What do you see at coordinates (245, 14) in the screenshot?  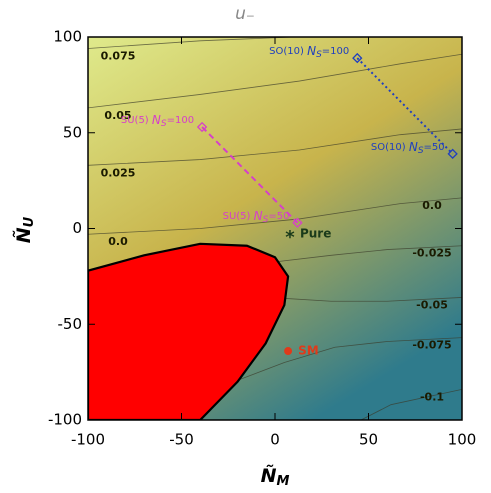 I see `chart-title: u₋` at bounding box center [245, 14].